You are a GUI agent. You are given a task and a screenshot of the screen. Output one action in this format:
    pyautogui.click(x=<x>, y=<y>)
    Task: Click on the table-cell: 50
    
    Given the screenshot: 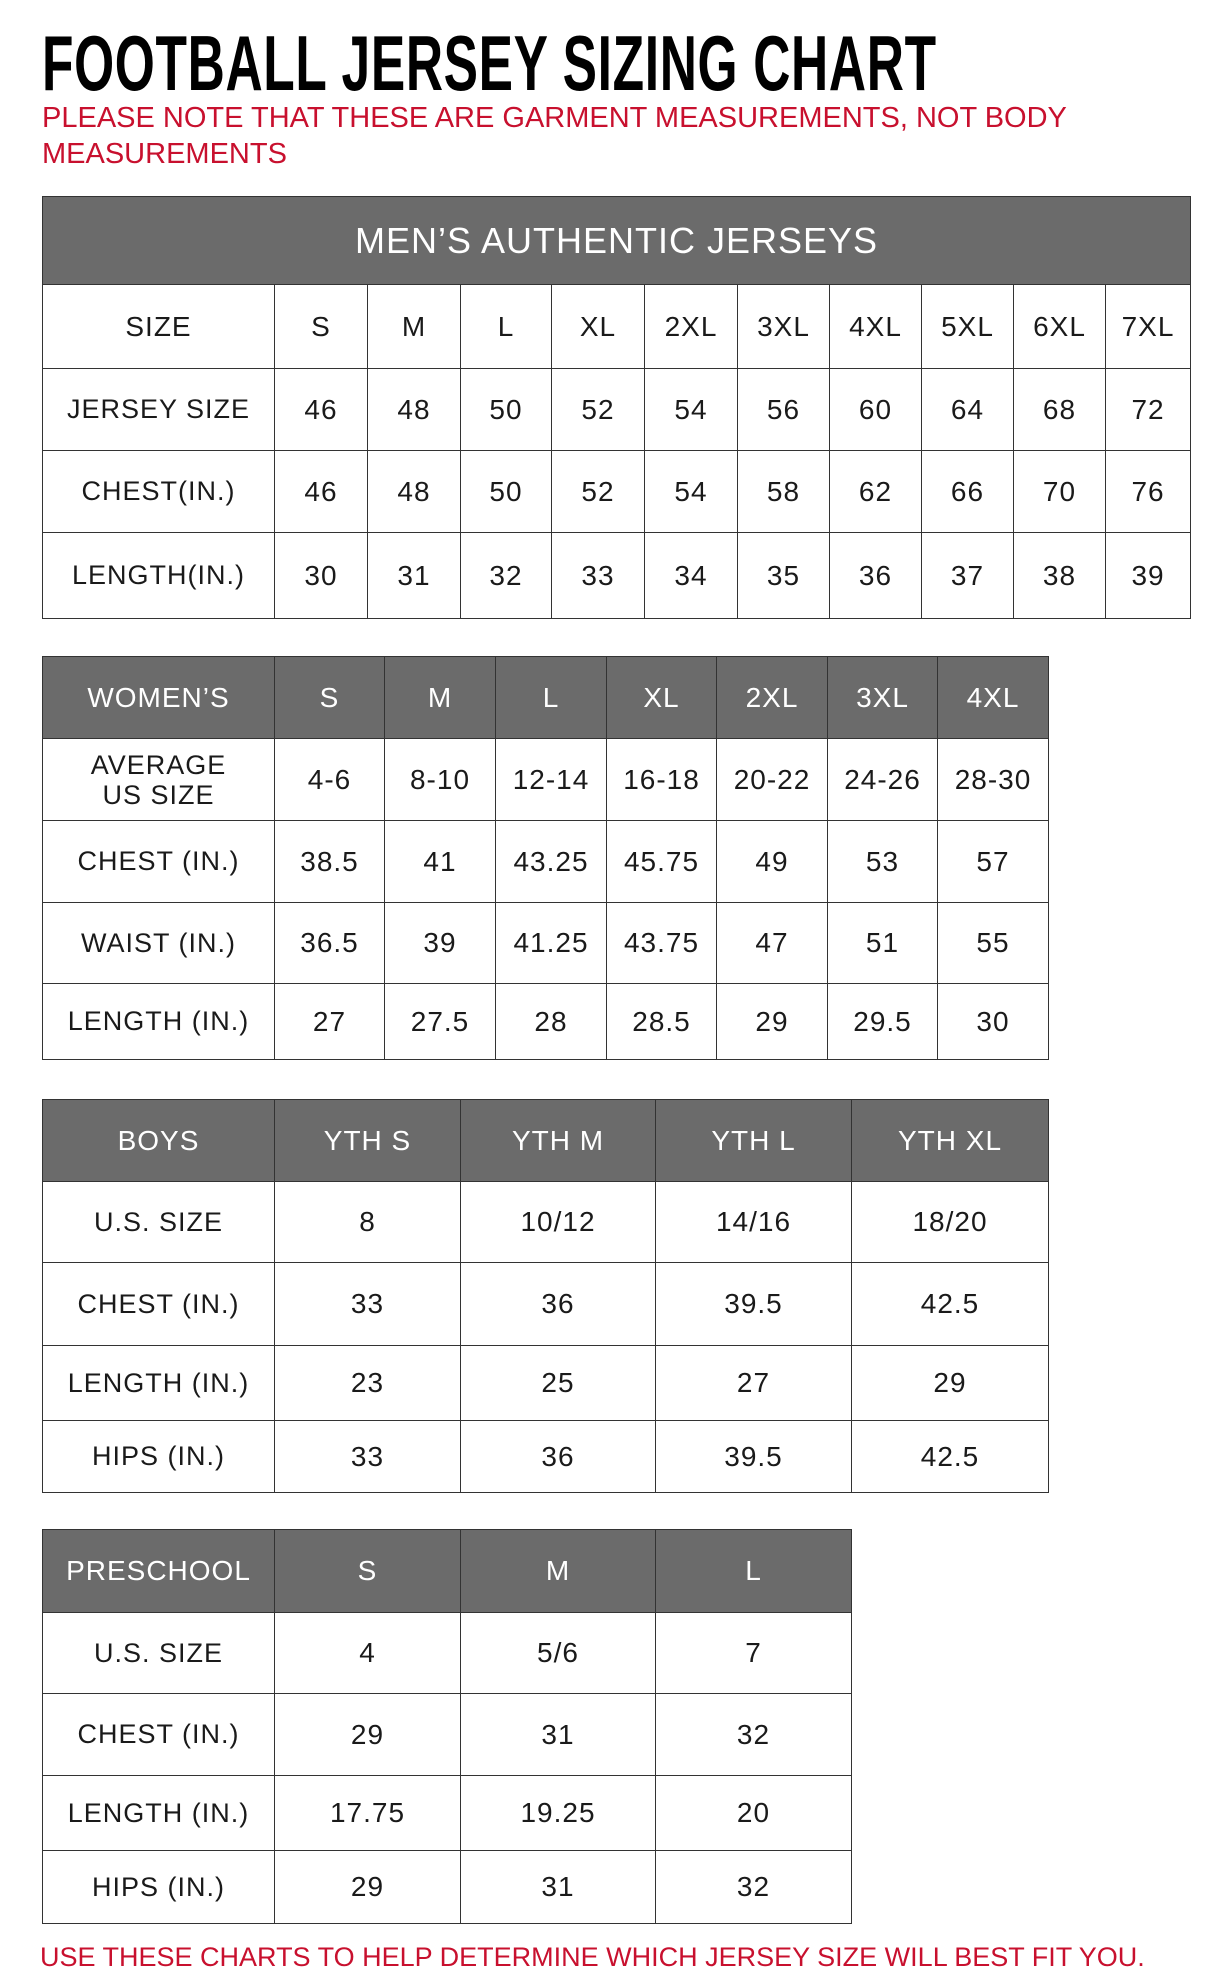 What is the action you would take?
    pyautogui.click(x=506, y=491)
    